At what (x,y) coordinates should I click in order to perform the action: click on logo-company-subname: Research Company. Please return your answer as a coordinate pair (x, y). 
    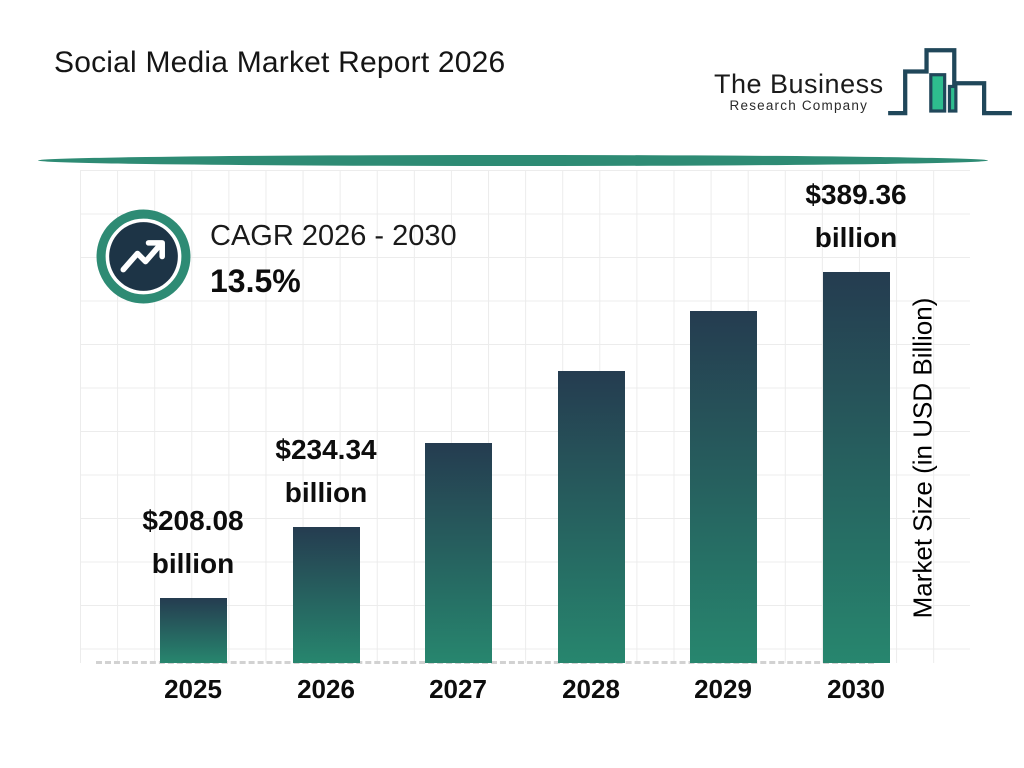
    Looking at the image, I should click on (799, 105).